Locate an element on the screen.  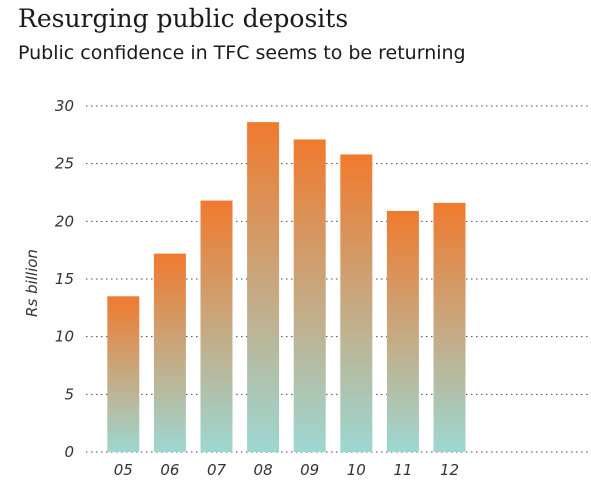
y-tick-label: 10 is located at coordinates (64, 337).